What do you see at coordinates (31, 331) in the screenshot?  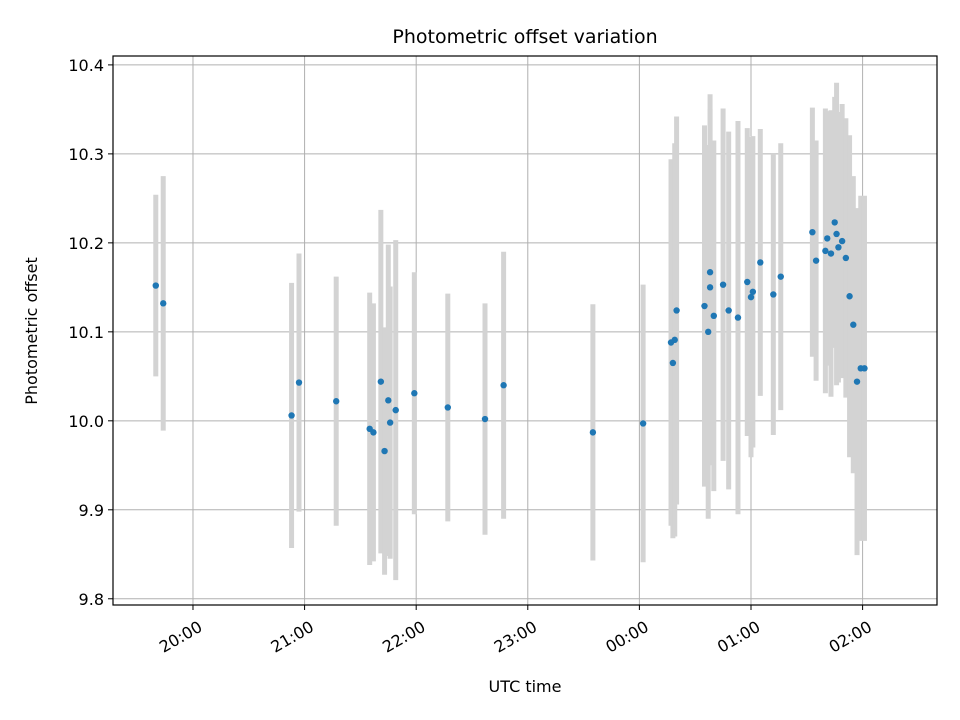 I see `y-axis-label: Photometric offset` at bounding box center [31, 331].